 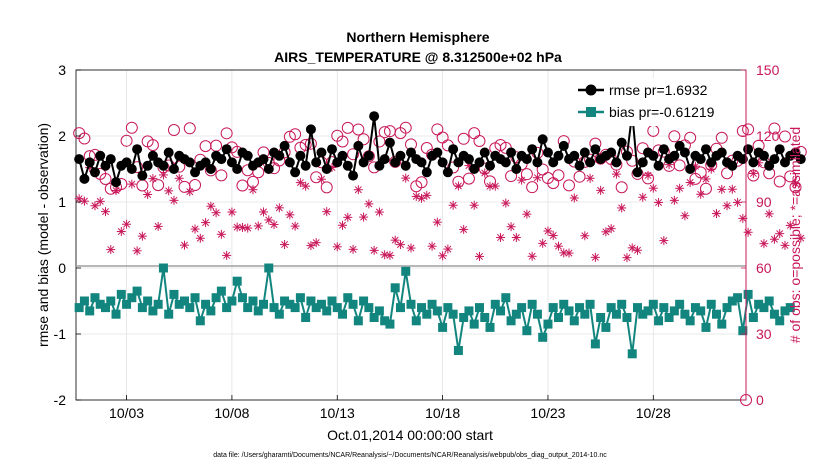 I want to click on x-tick-label: 10/13, so click(x=337, y=413).